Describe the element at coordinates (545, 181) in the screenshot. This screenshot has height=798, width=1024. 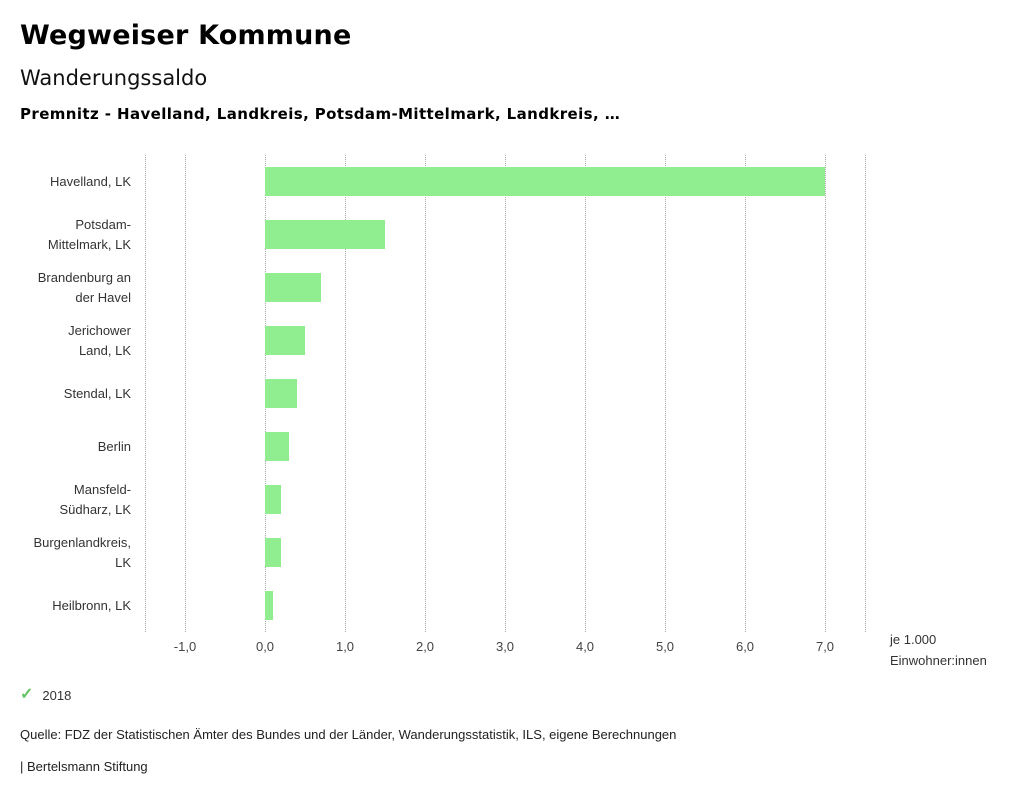
I see `bar-havelland-lk` at that location.